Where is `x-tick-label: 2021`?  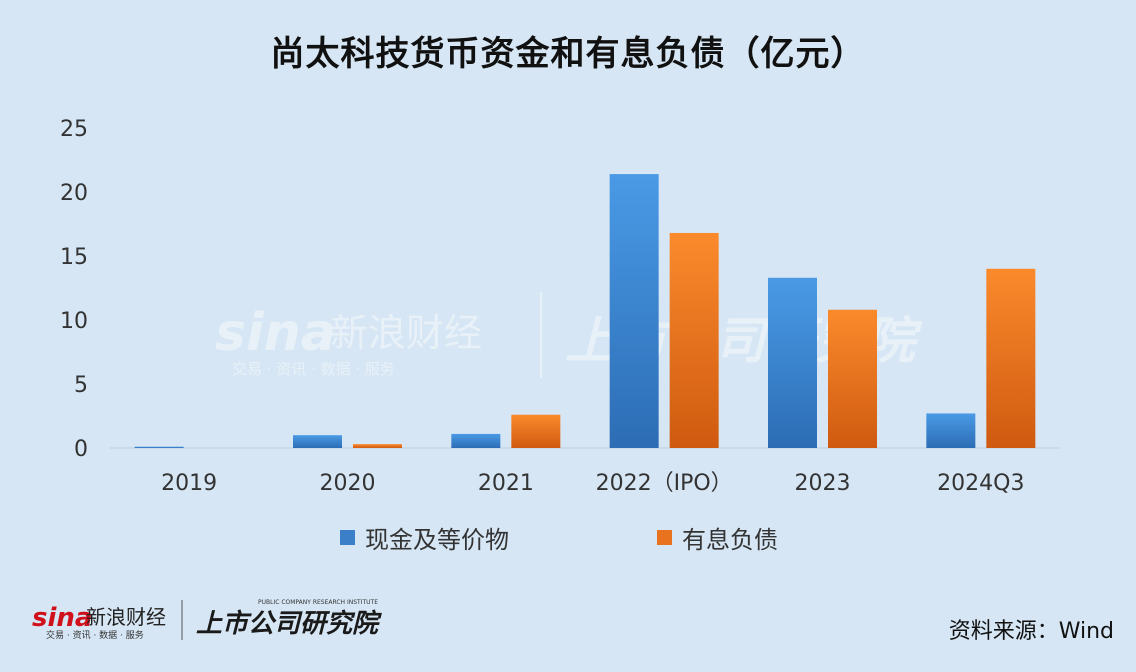
x-tick-label: 2021 is located at coordinates (506, 483).